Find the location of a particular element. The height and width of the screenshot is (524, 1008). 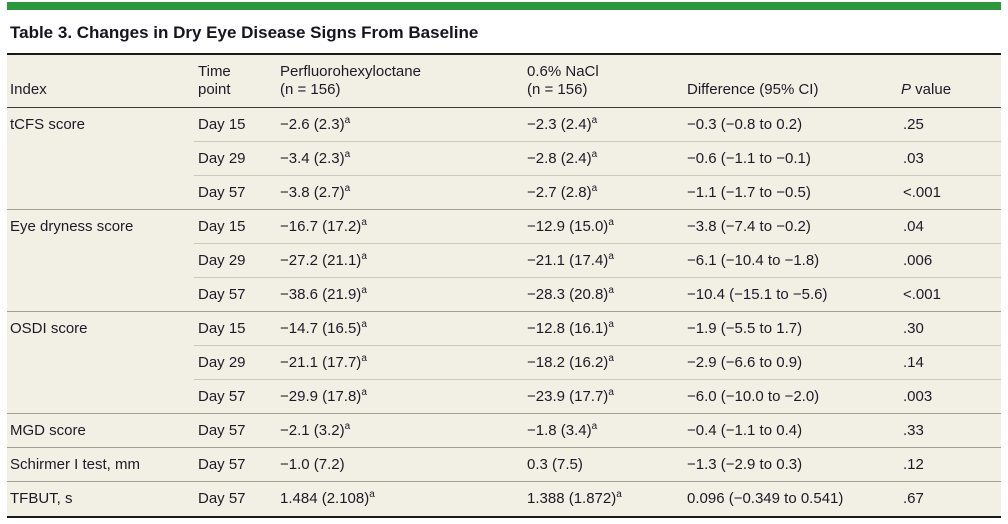

cell-p-value: .04 is located at coordinates (949, 226).